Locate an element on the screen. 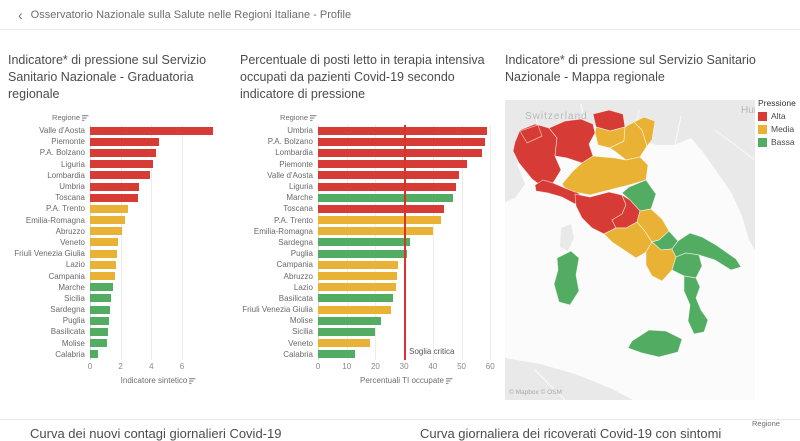 The width and height of the screenshot is (800, 441). map-region-sicilia is located at coordinates (655, 343).